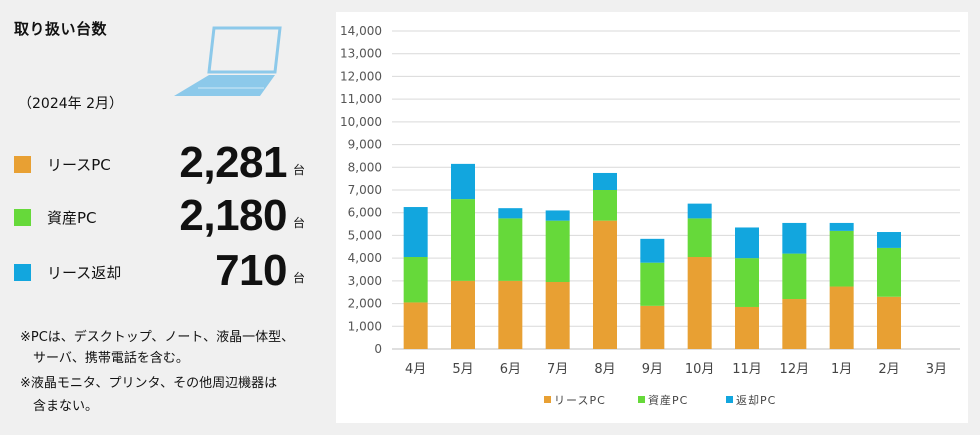 This screenshot has width=980, height=435. Describe the element at coordinates (795, 369) in the screenshot. I see `x-tick-label: 12月` at that location.